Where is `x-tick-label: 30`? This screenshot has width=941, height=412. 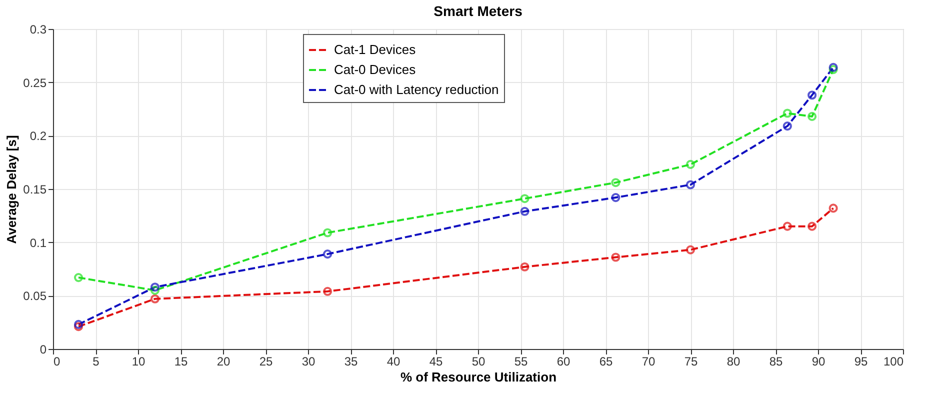
x-tick-label: 30 is located at coordinates (309, 361).